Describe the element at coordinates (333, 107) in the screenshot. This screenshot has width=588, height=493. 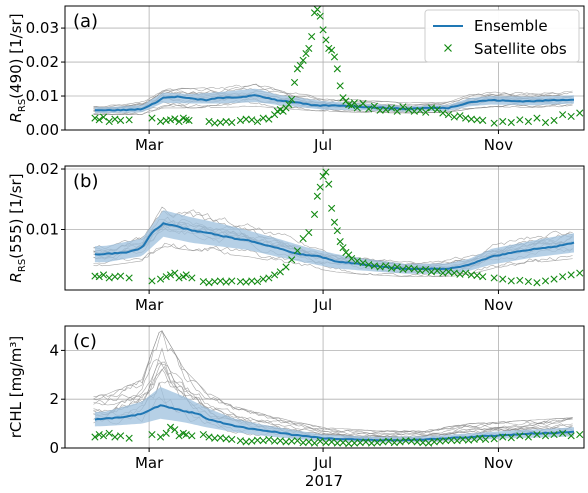
I see `ensemble-member-line` at that location.